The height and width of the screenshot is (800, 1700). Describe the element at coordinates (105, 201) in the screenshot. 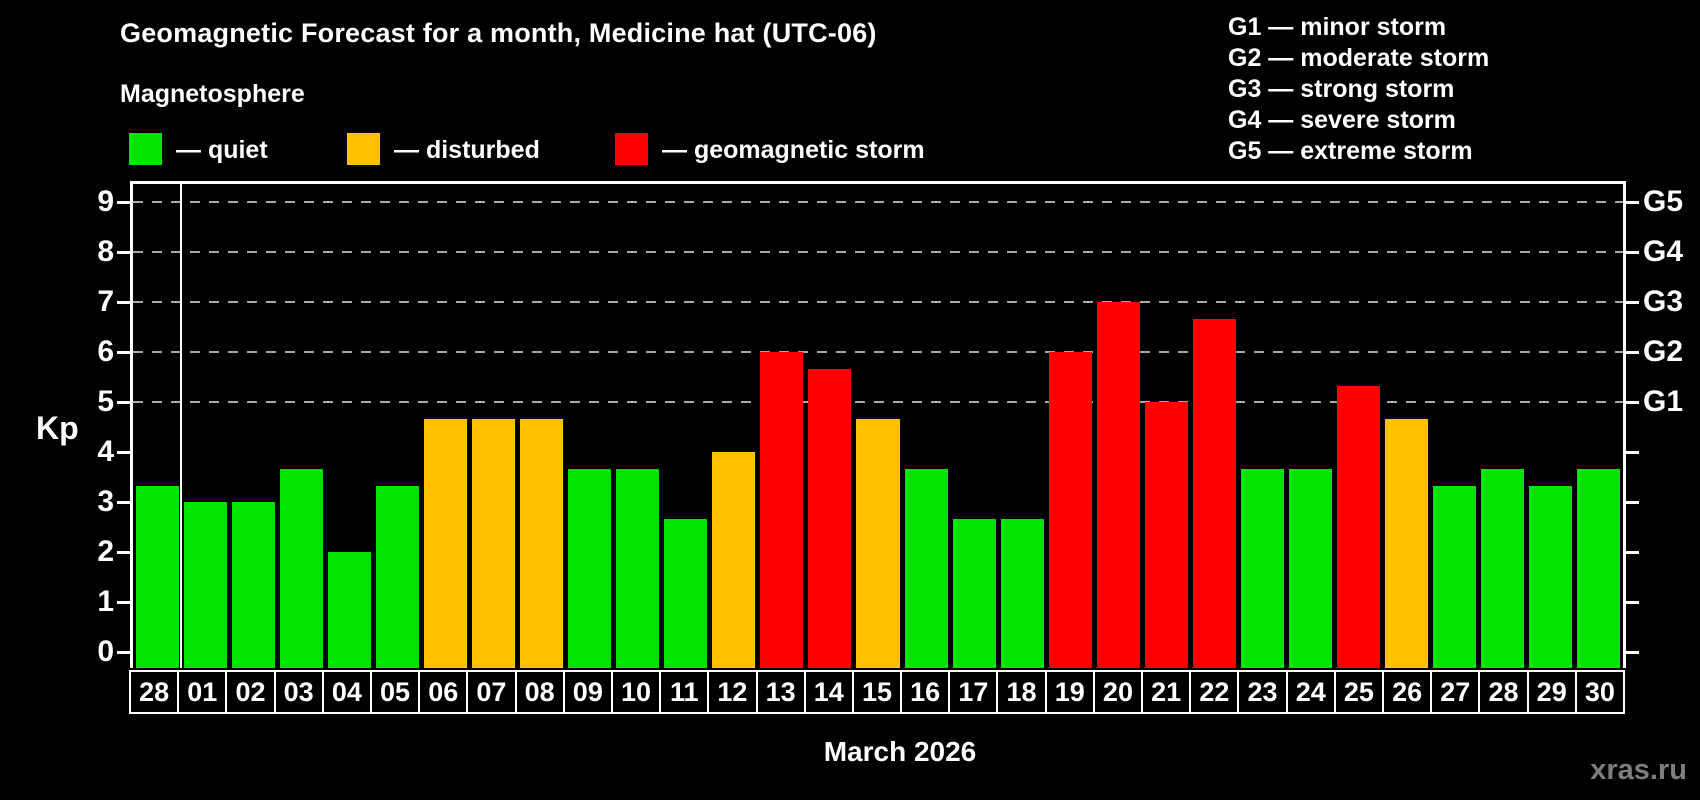

I see `y-tick-label-9: 9` at that location.